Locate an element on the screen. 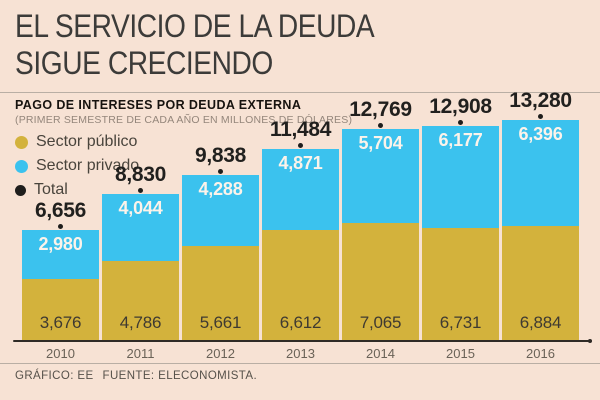 This screenshot has width=600, height=400. legend-dot-total-icon is located at coordinates (20, 190).